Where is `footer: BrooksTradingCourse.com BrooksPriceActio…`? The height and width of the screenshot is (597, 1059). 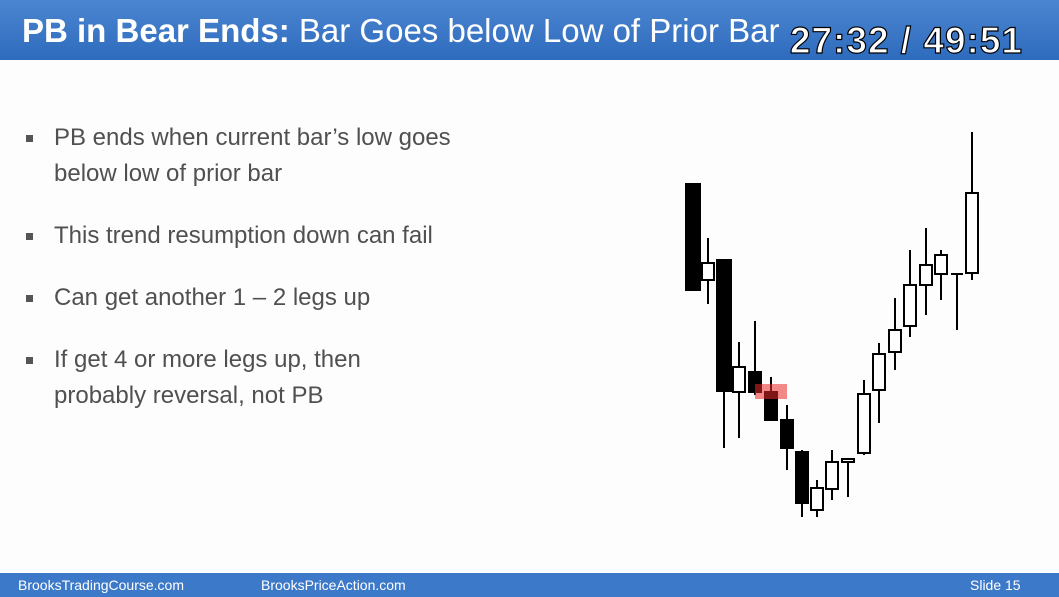 footer: BrooksTradingCourse.com BrooksPriceActio… is located at coordinates (529, 585).